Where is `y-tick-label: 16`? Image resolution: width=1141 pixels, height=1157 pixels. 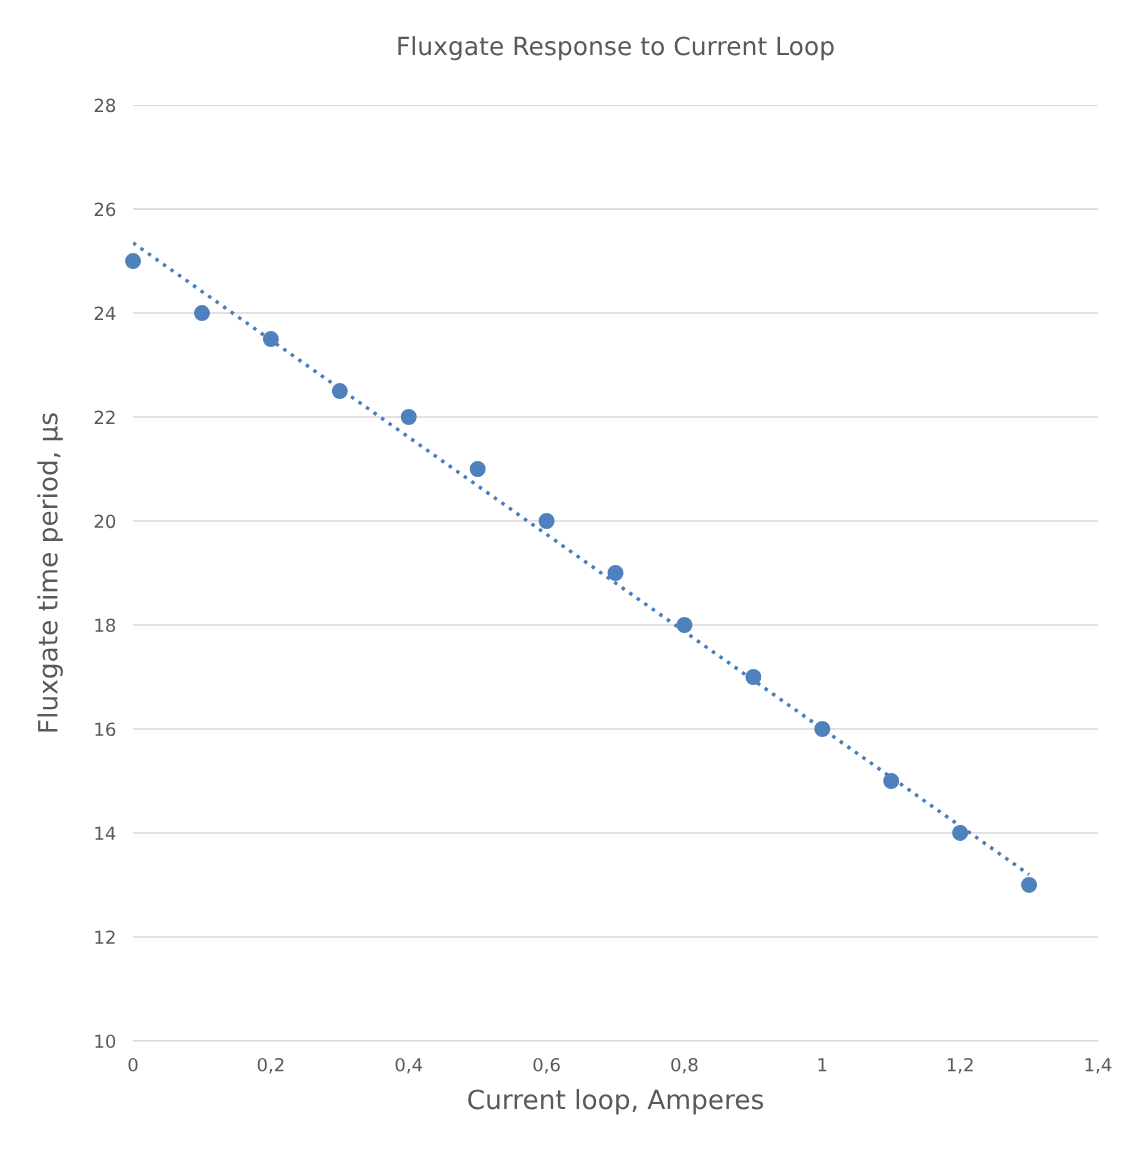 y-tick-label: 16 is located at coordinates (105, 729).